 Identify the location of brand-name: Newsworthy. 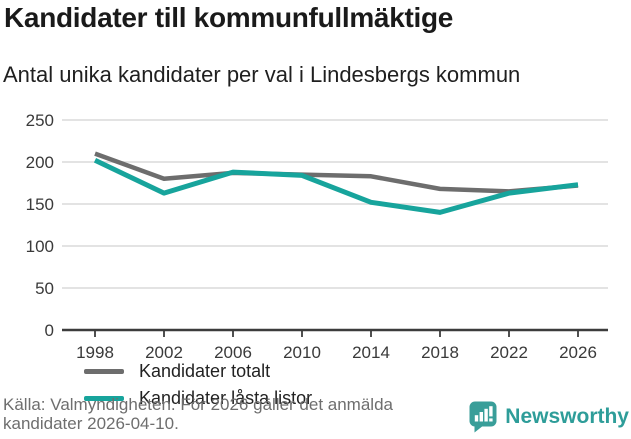
(567, 416).